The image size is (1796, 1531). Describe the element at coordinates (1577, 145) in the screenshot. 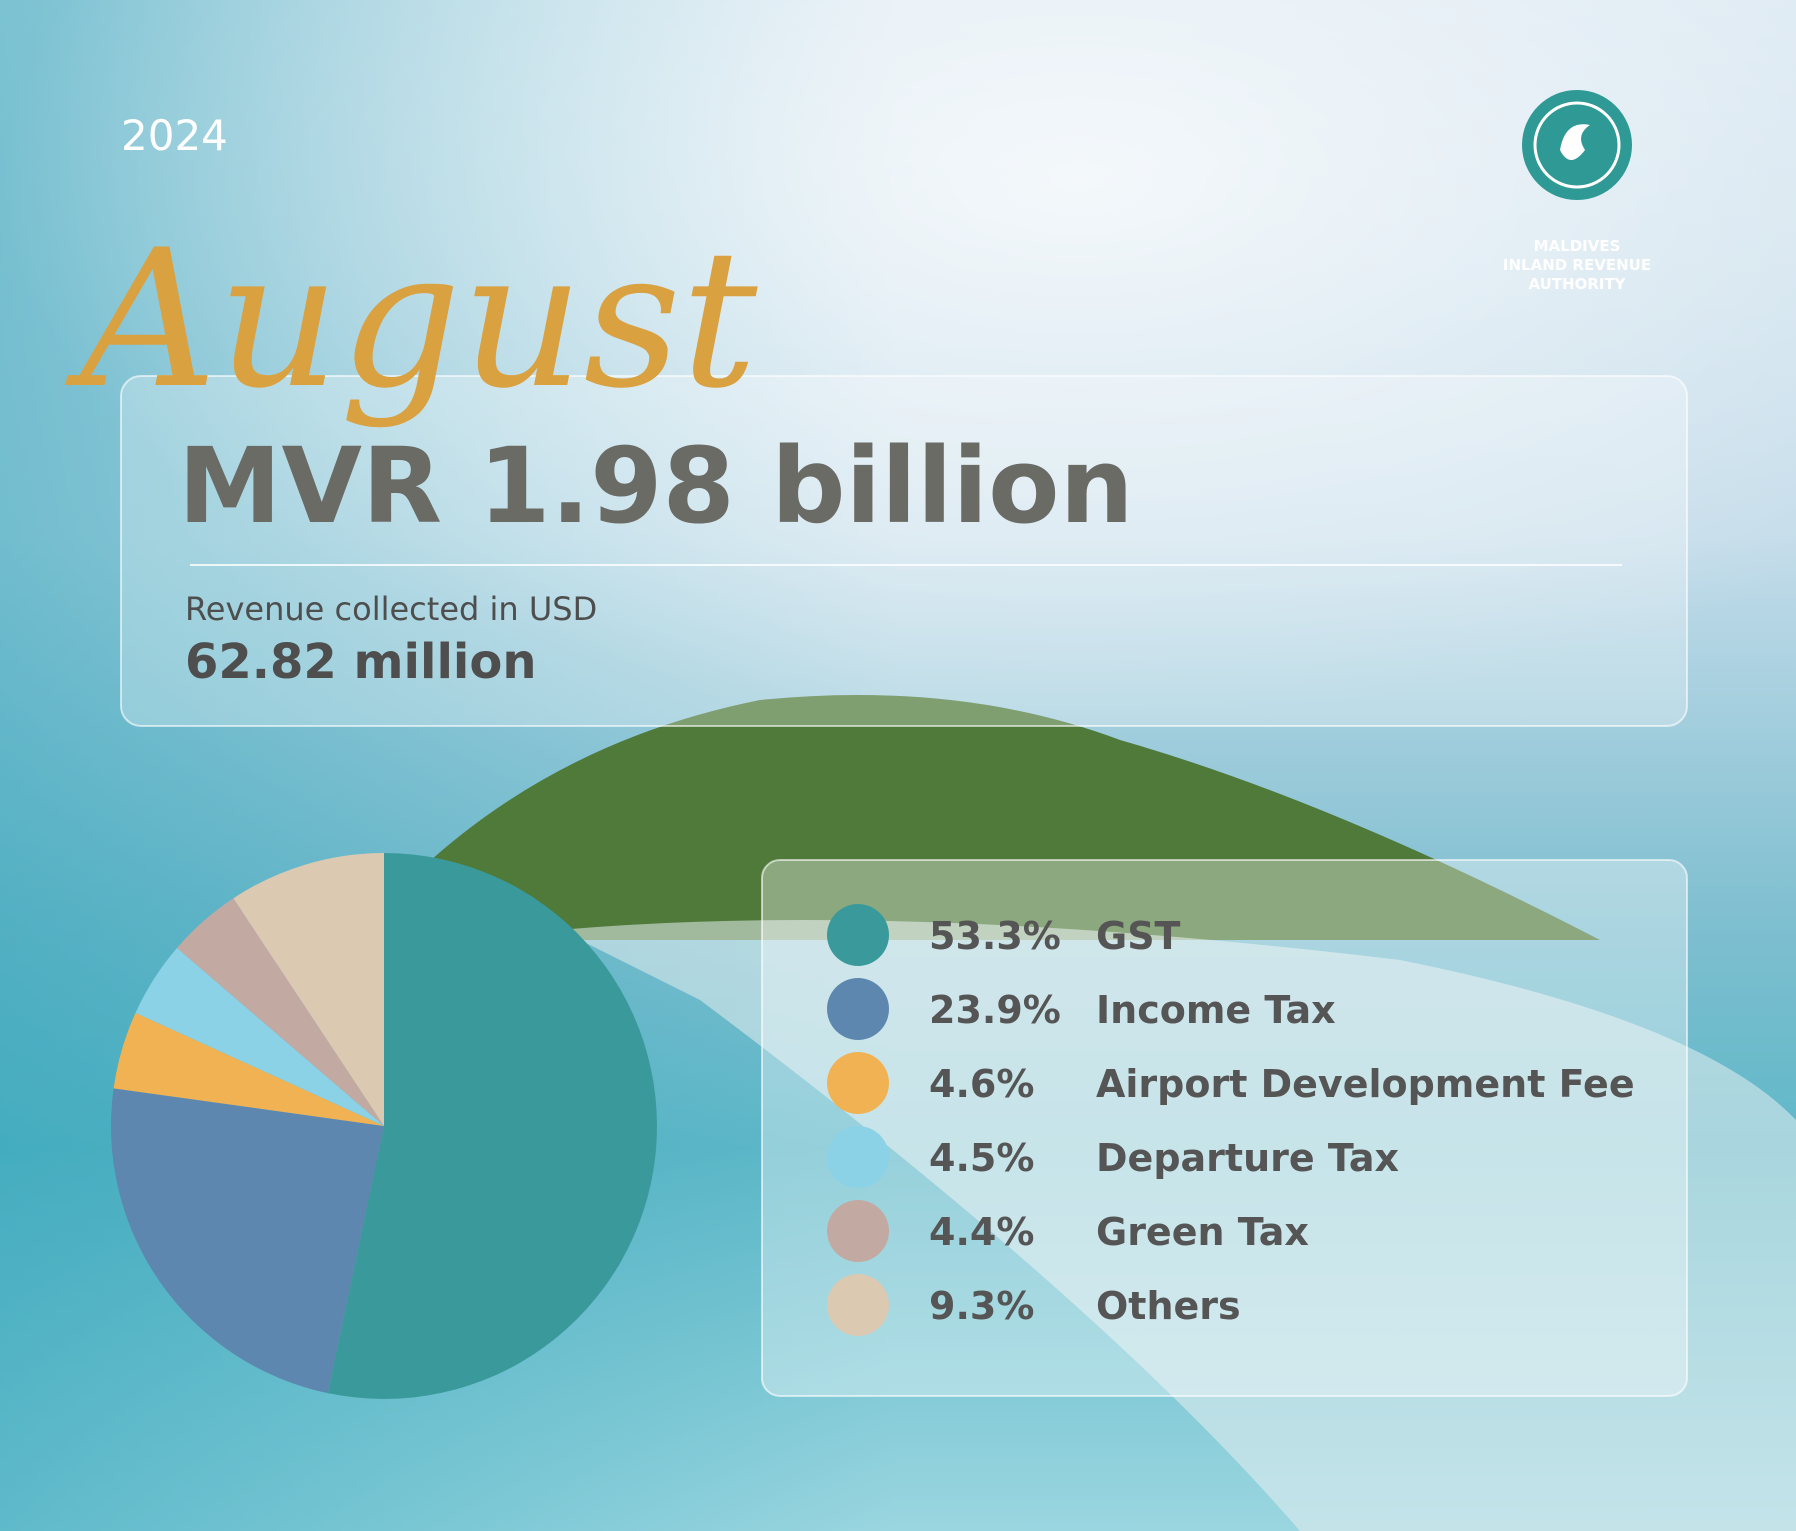

I see `logo` at that location.